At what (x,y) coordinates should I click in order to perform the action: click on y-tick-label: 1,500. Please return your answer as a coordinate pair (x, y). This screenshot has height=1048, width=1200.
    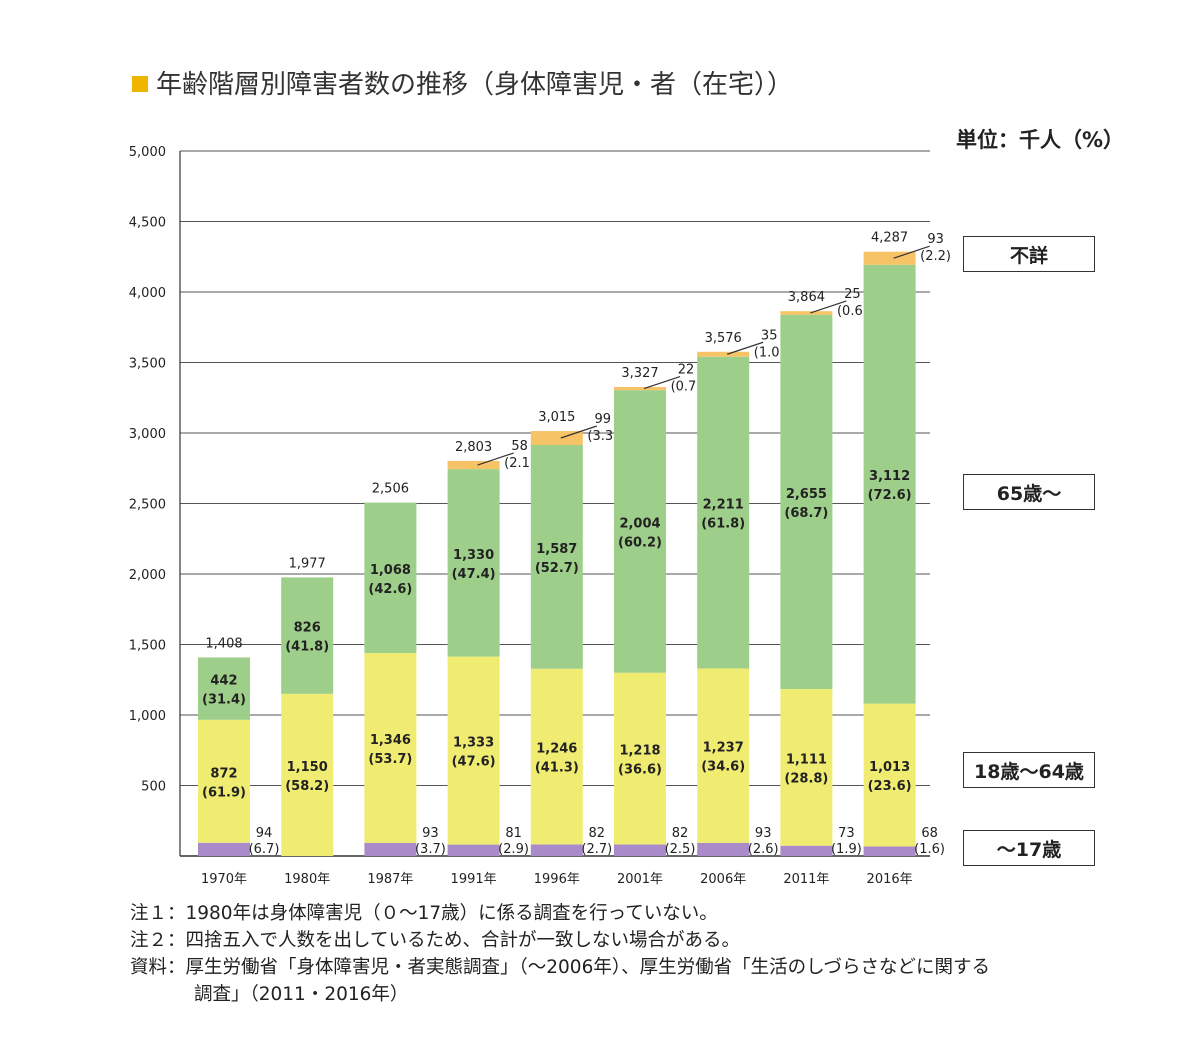
    Looking at the image, I should click on (147, 646).